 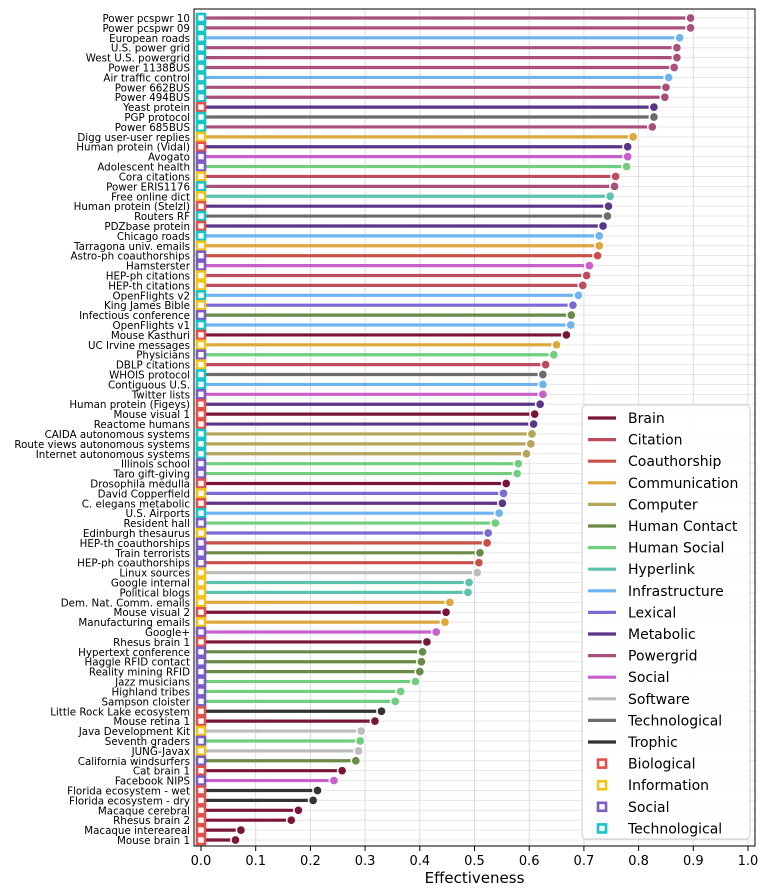 I want to click on network-row: Physicians, so click(x=348, y=355).